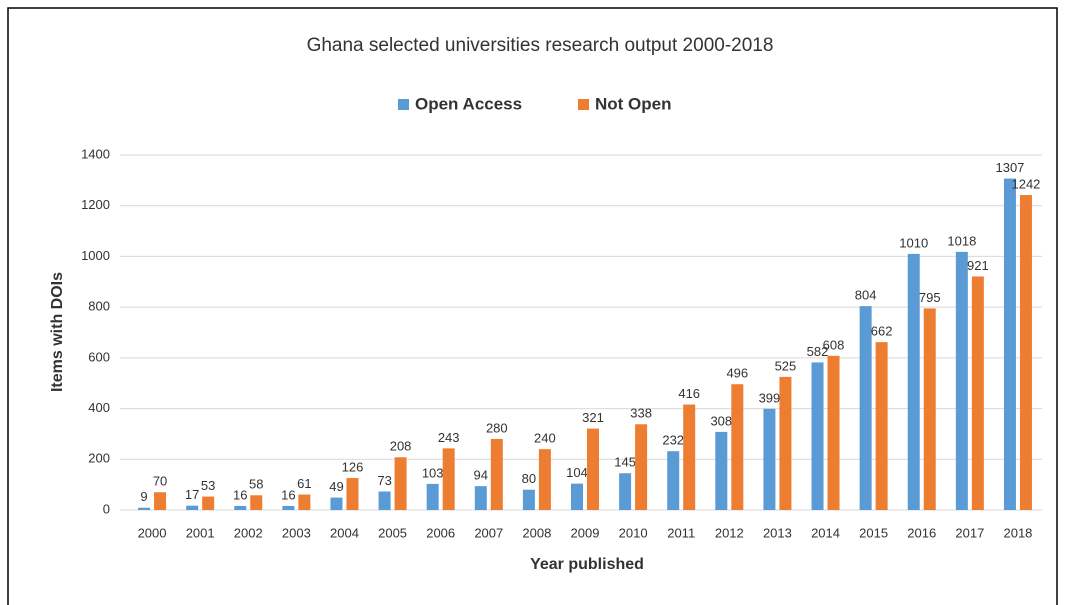 This screenshot has width=1065, height=605. I want to click on data-label: 1307, so click(1009, 167).